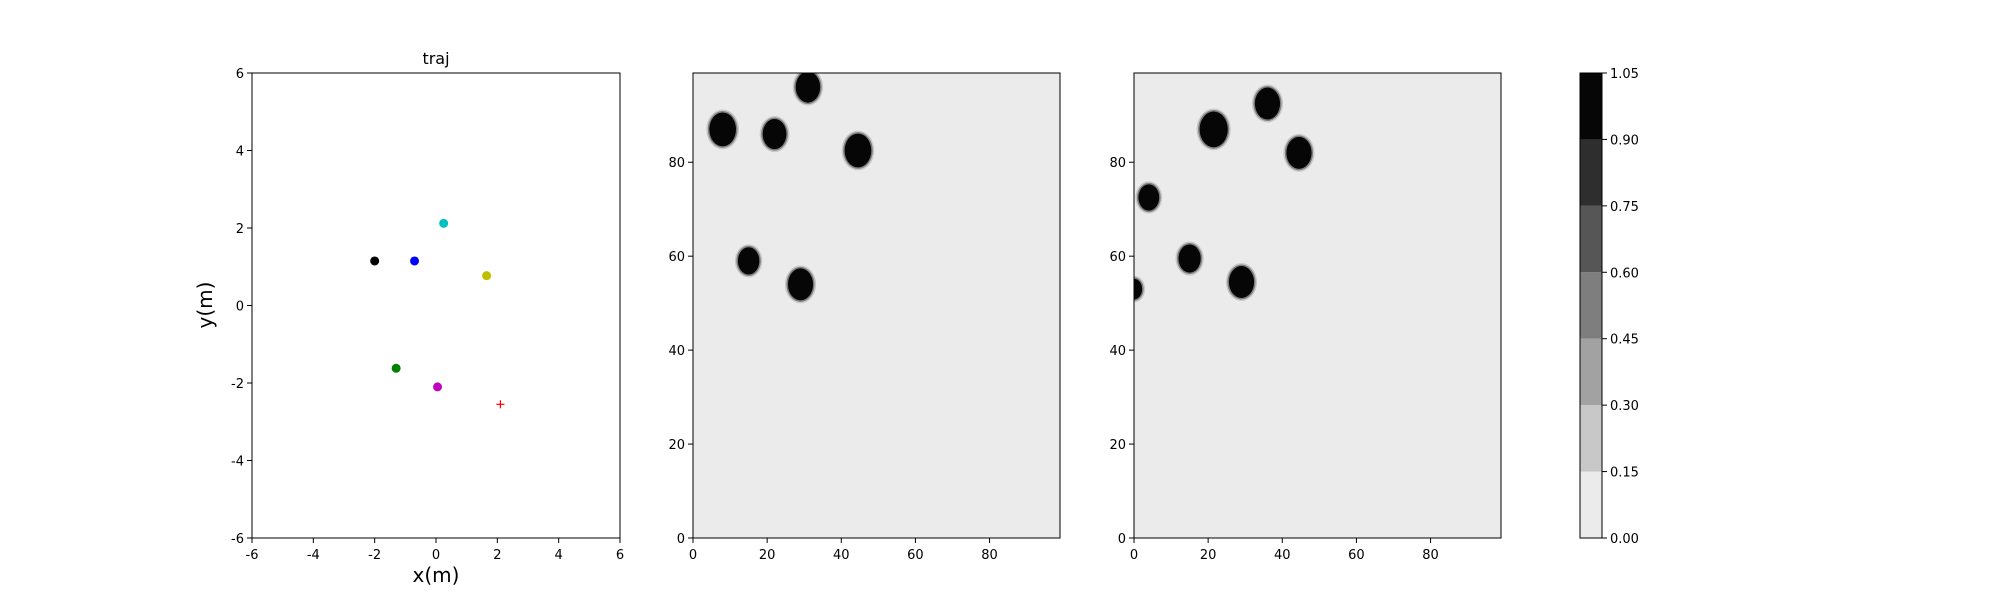  I want to click on heatmap-2-plot-area, so click(1317, 305).